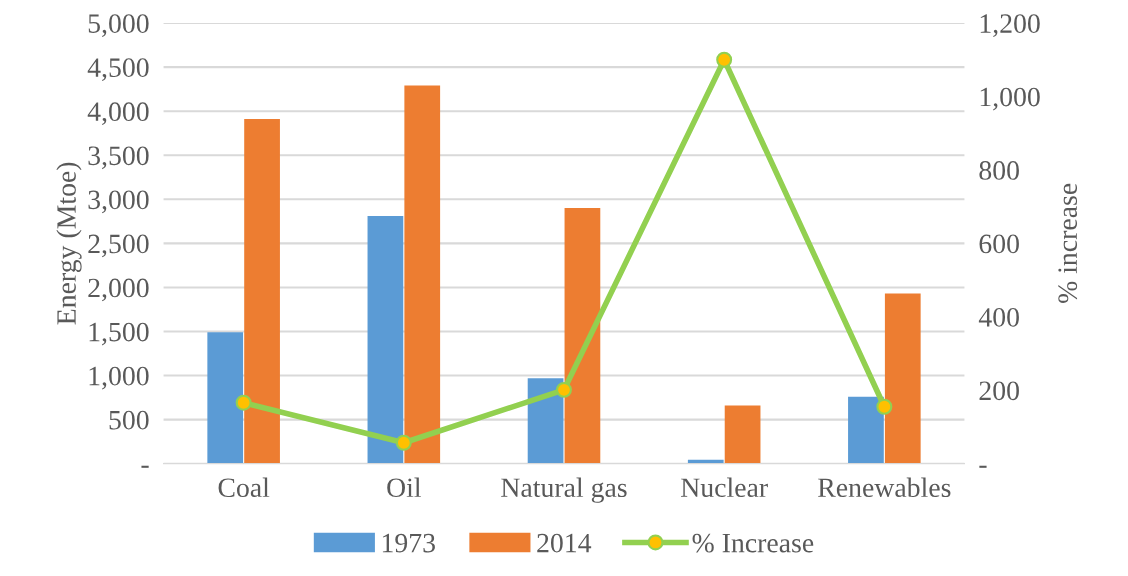 Image resolution: width=1128 pixels, height=576 pixels. I want to click on x-tick-label: Oil, so click(404, 487).